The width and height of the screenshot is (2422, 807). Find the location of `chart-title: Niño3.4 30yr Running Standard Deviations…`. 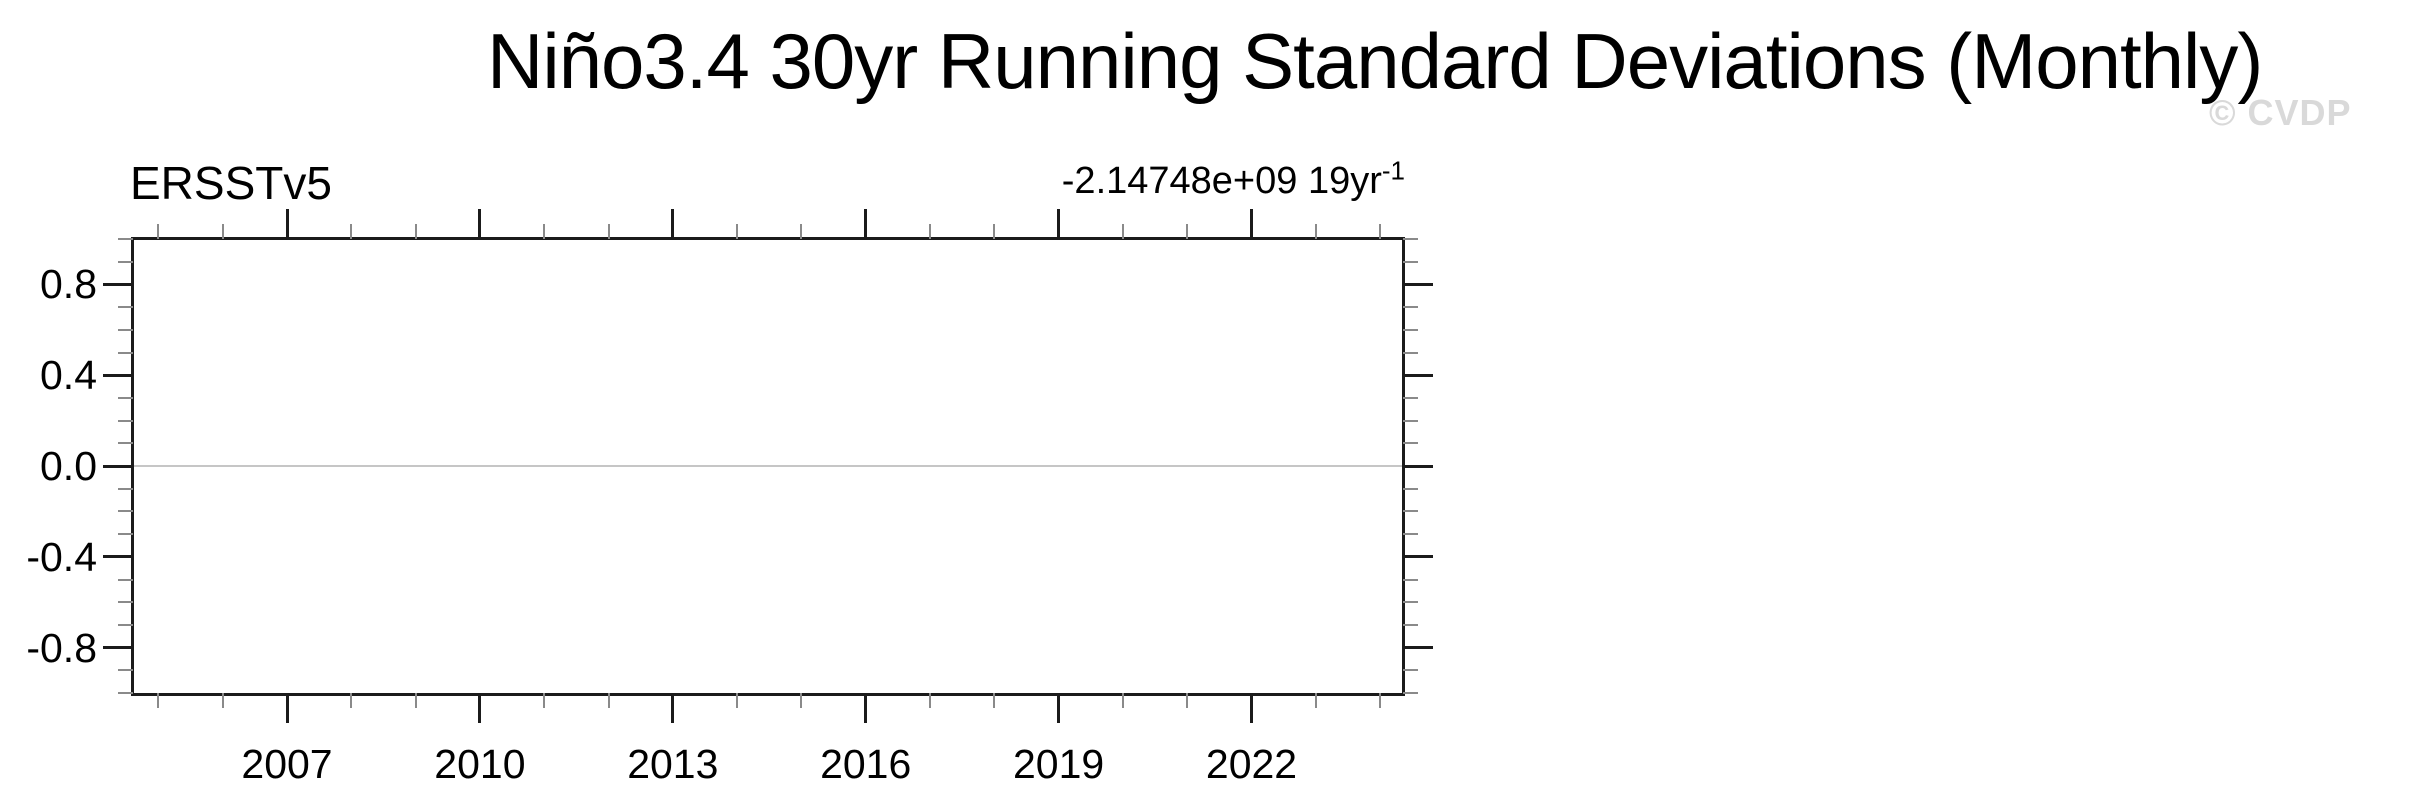

chart-title: Niño3.4 30yr Running Standard Deviations… is located at coordinates (1375, 61).